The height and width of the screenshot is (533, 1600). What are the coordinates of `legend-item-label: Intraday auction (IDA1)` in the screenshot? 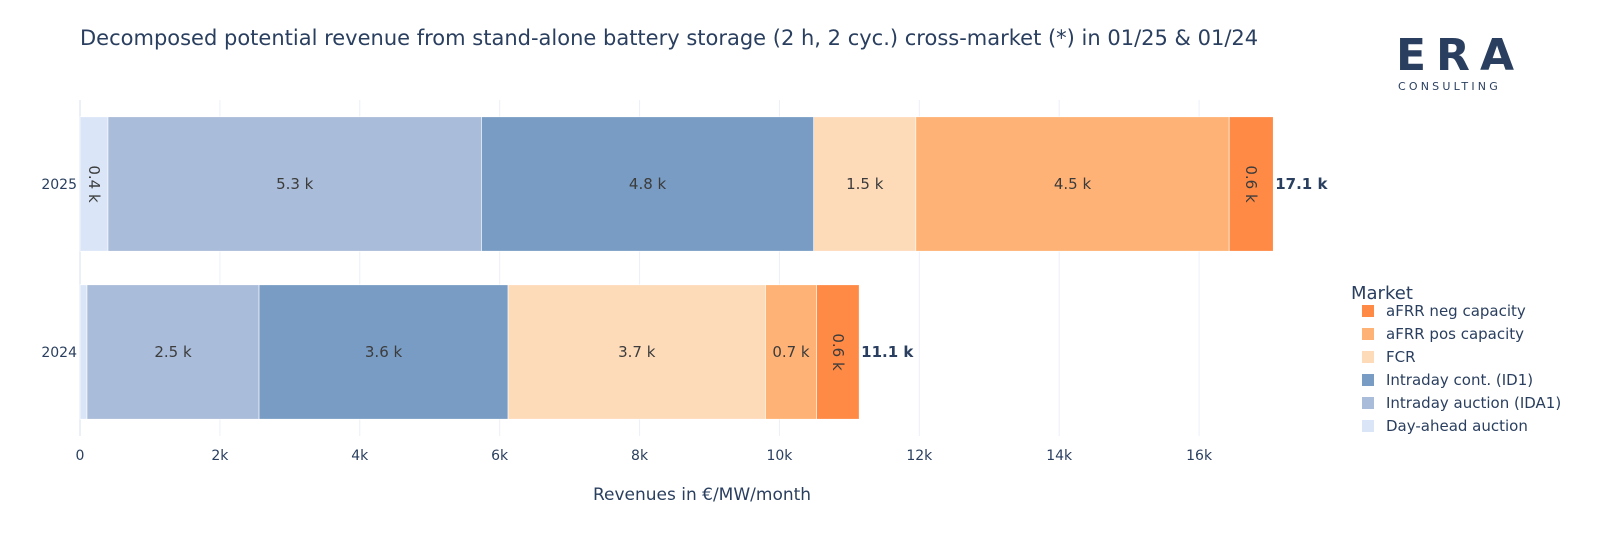 It's located at (1473, 403).